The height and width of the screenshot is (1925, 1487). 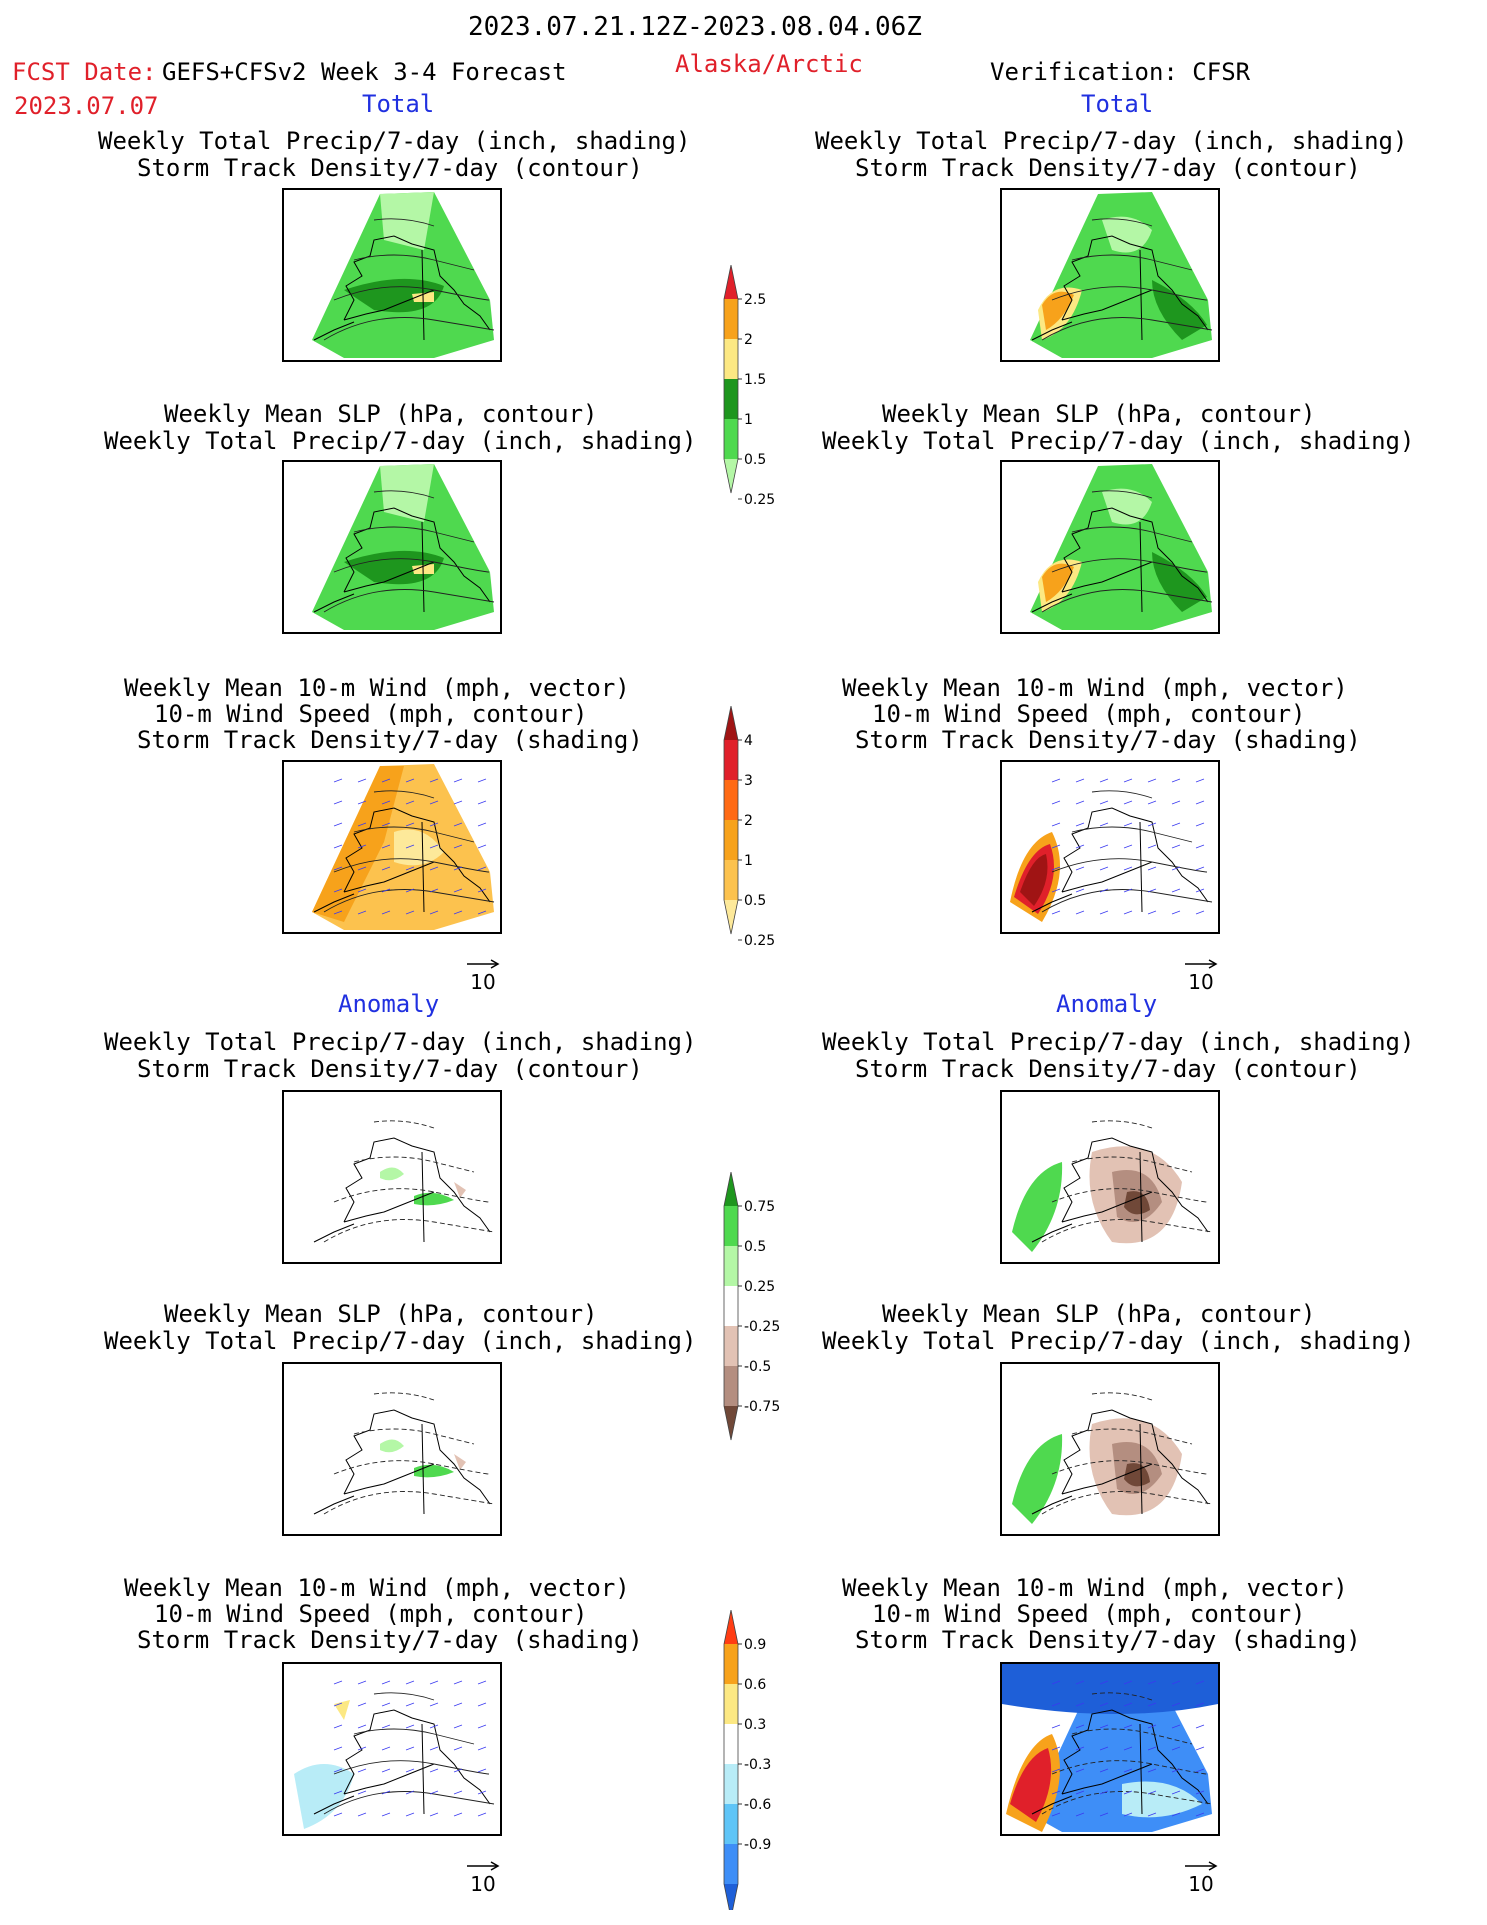 I want to click on colorbar-tick-label: 1, so click(x=748, y=861).